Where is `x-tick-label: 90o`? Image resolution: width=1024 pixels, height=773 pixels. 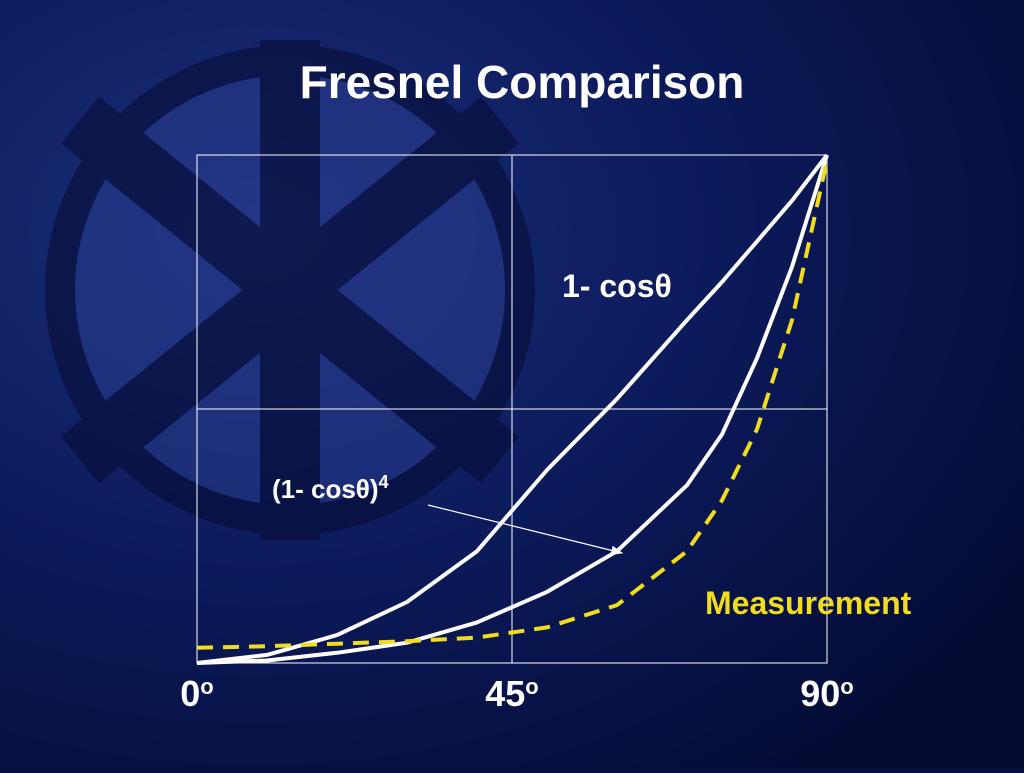 x-tick-label: 90o is located at coordinates (827, 693).